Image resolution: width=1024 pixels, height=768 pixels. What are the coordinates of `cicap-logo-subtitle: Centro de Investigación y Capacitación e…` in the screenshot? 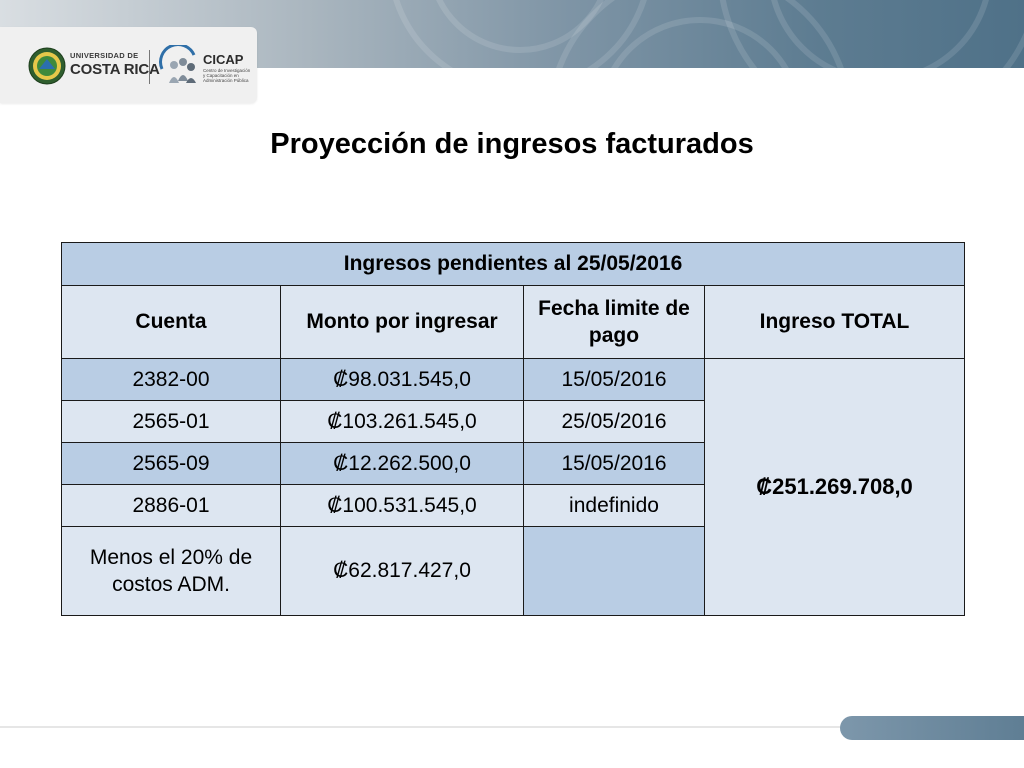 It's located at (227, 76).